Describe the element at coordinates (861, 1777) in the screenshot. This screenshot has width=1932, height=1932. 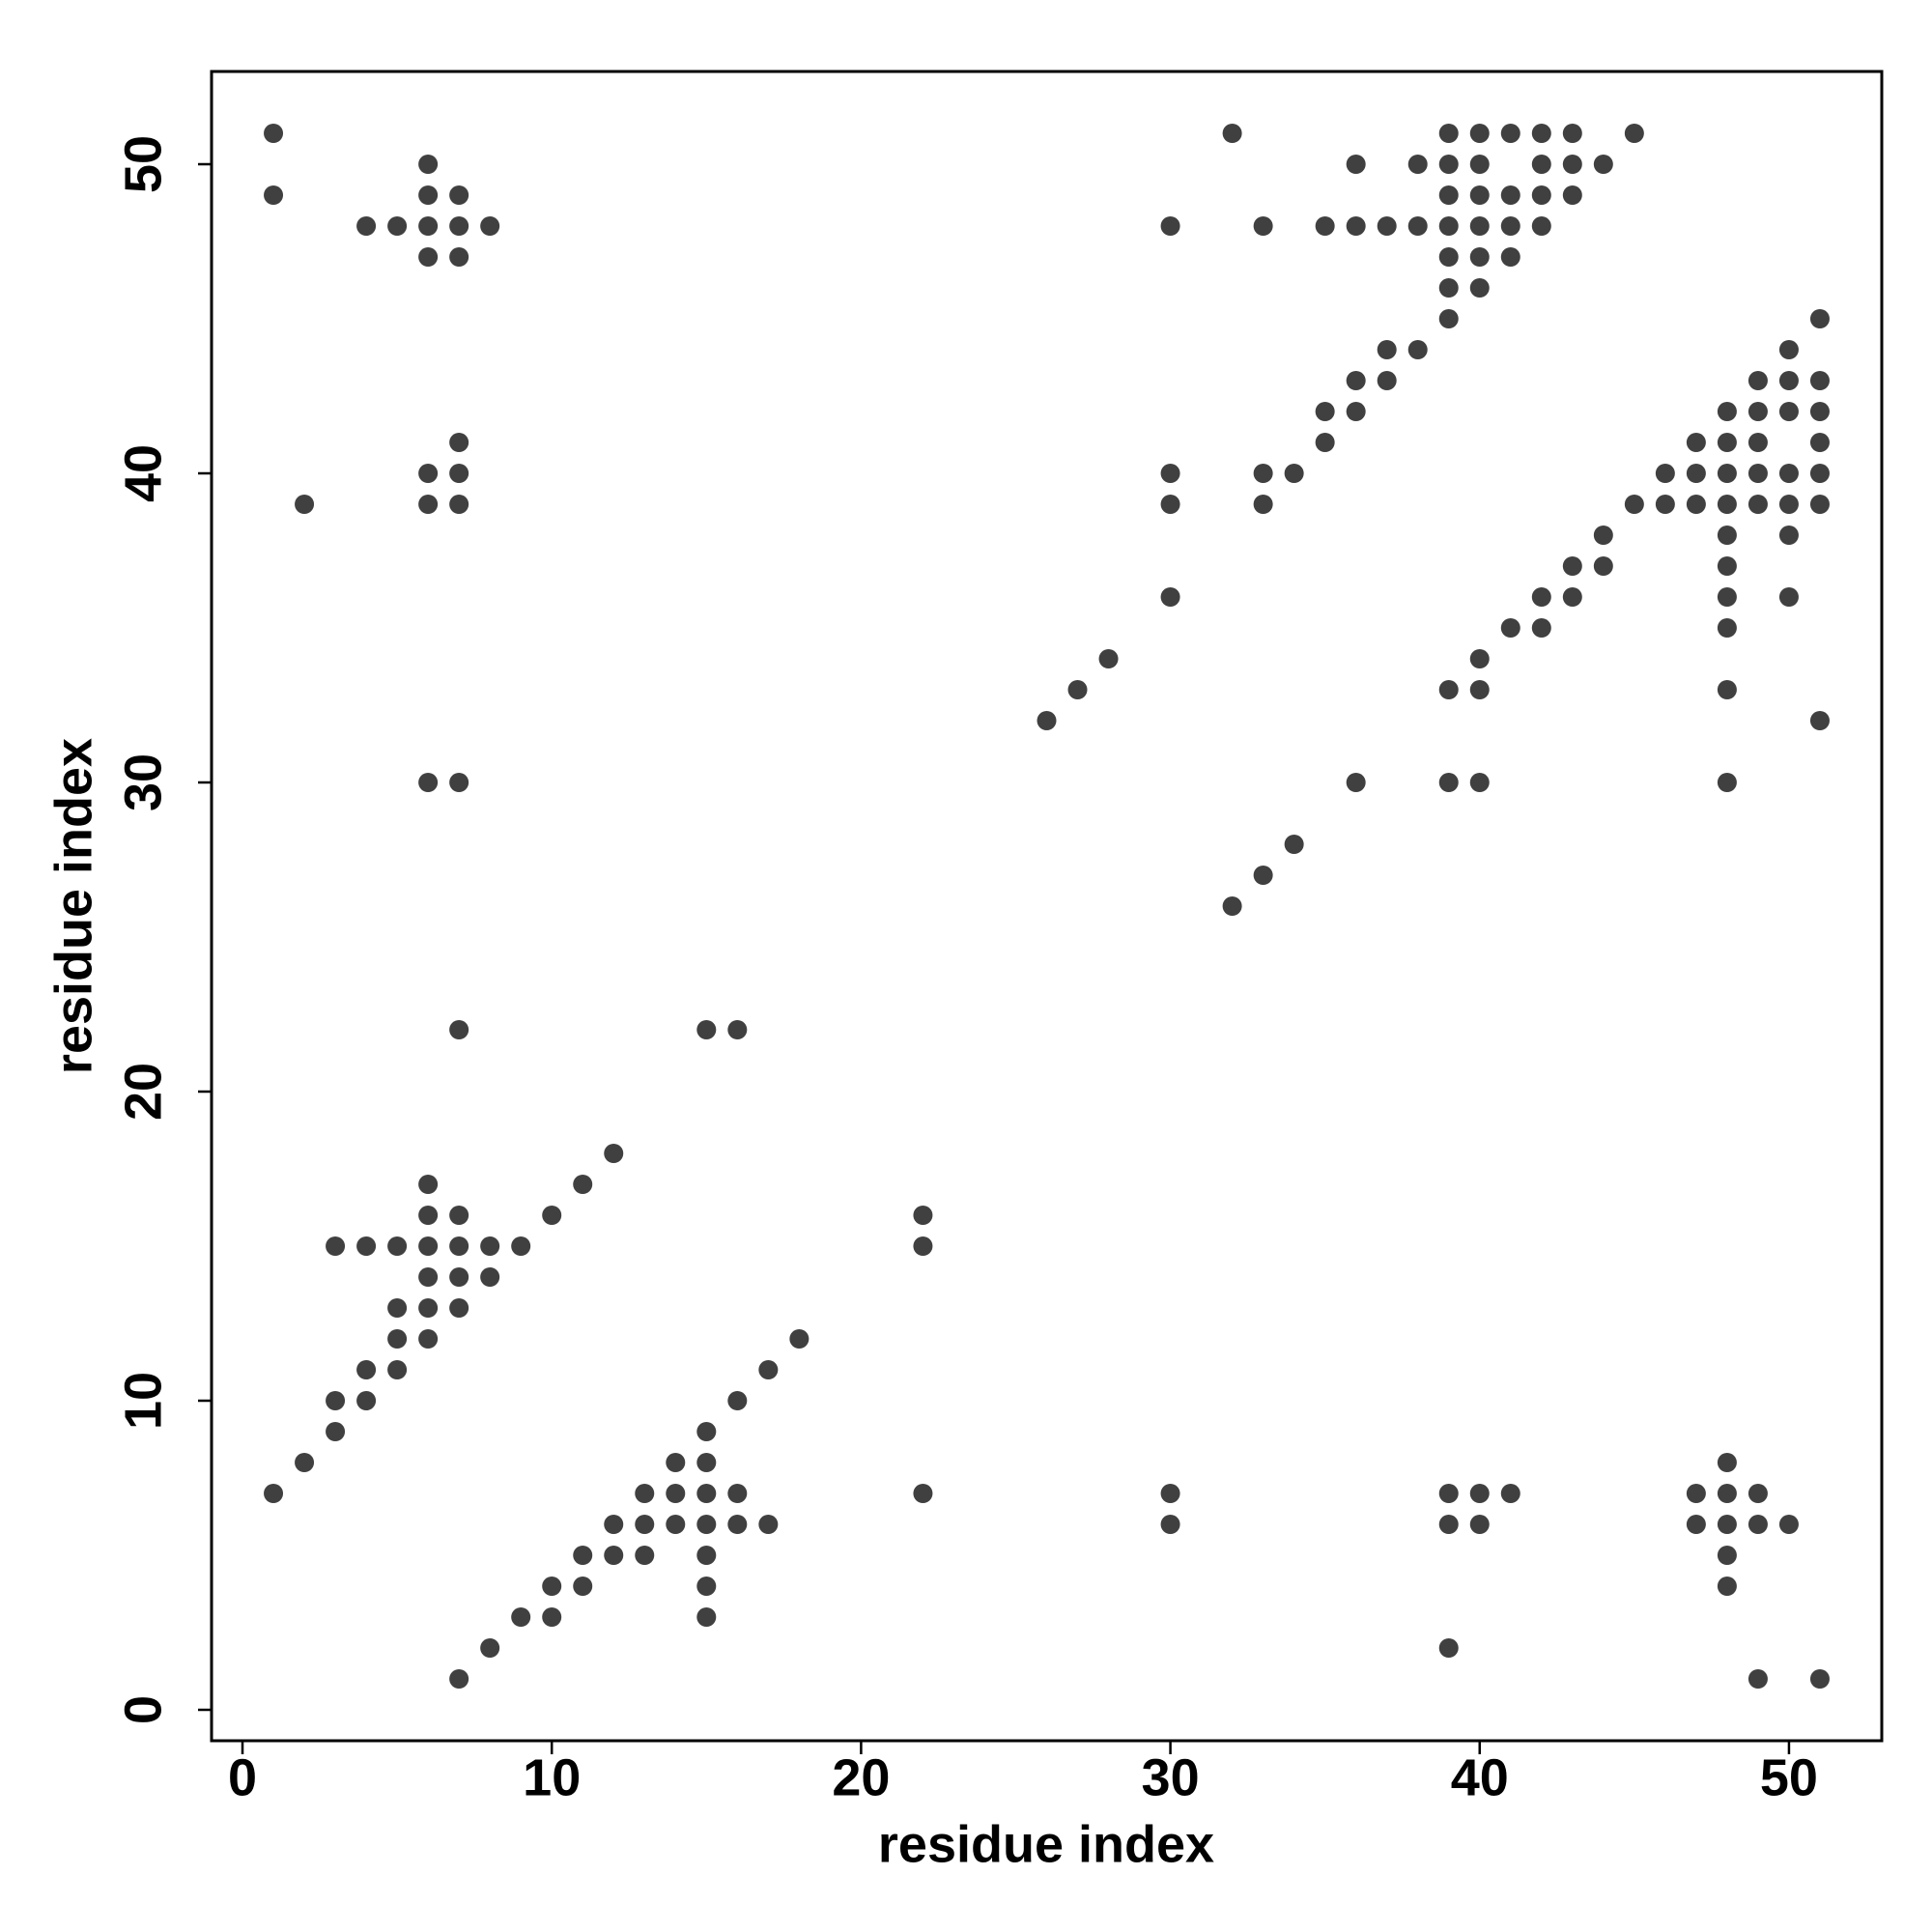
I see `x-tick-label: 20` at that location.